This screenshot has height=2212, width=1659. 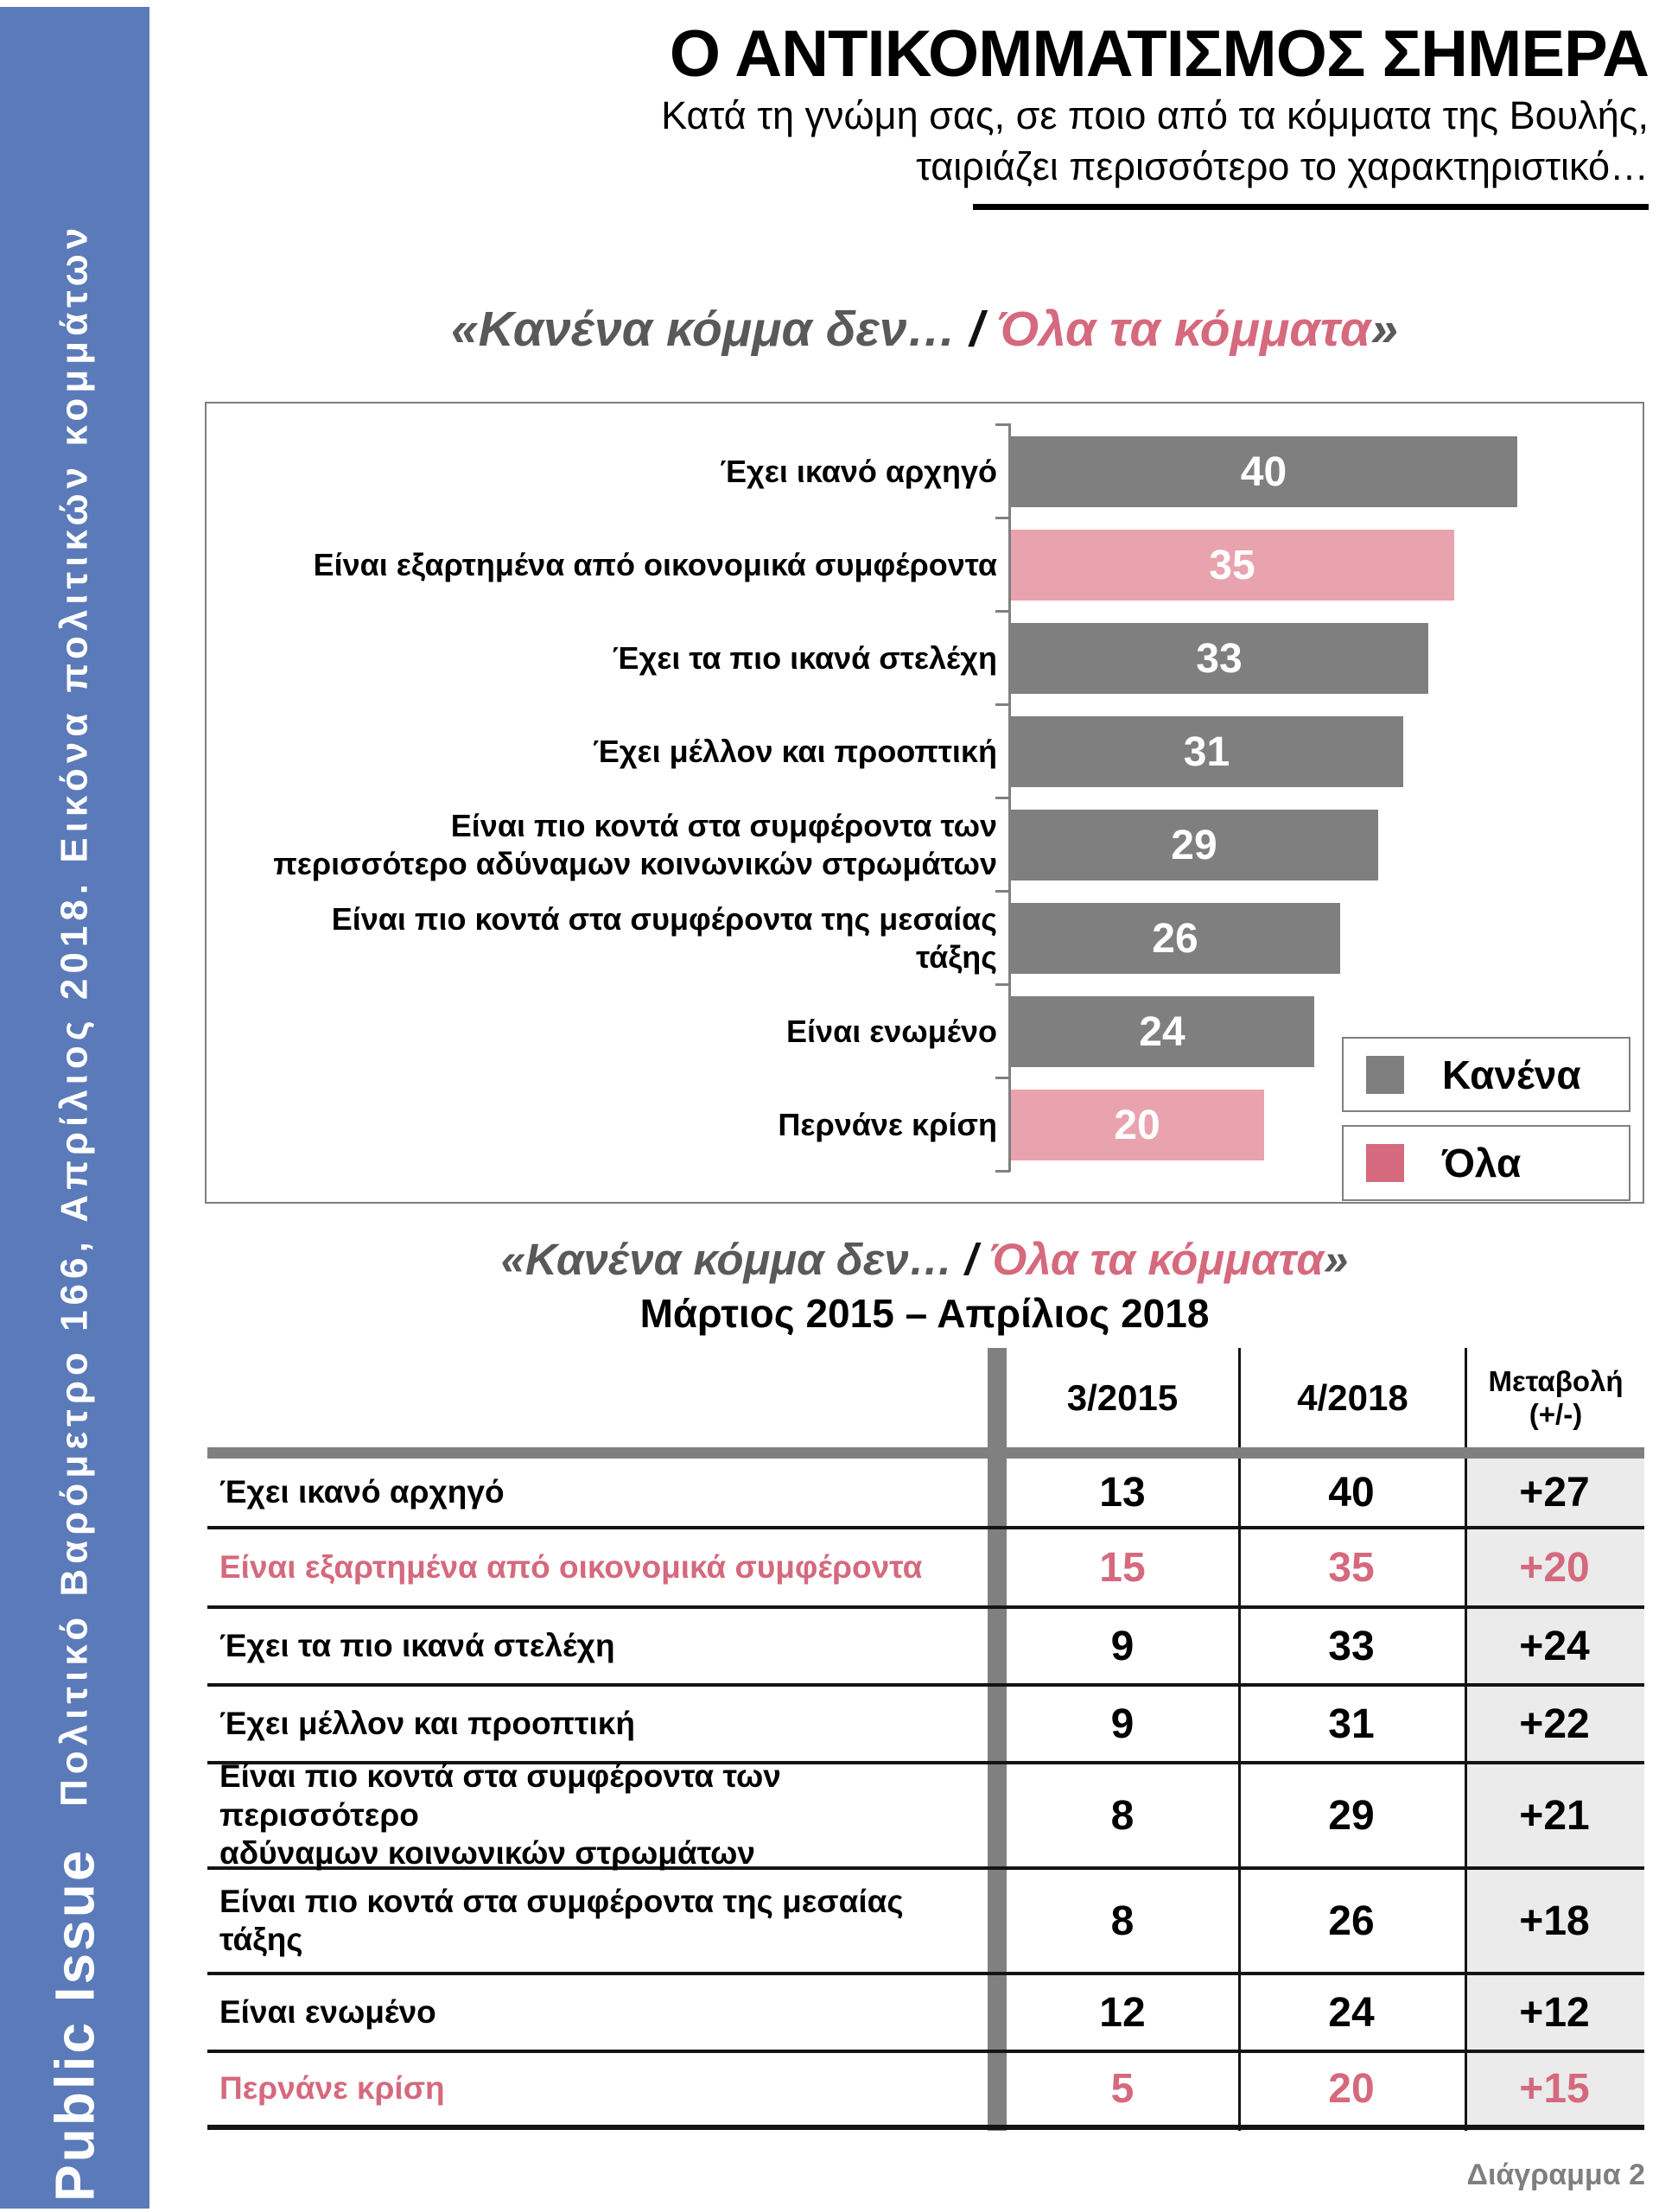 I want to click on bar-value: 35, so click(x=1232, y=565).